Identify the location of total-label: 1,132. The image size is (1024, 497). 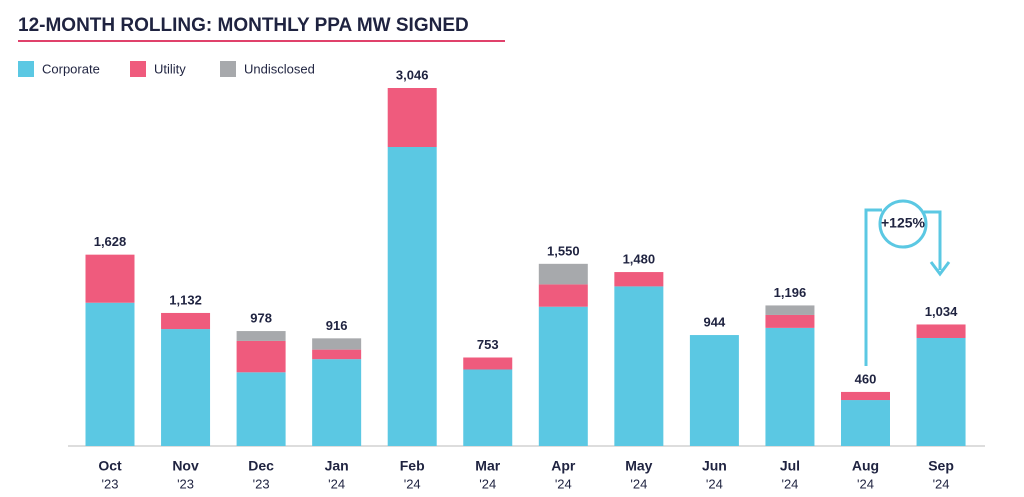
(185, 299).